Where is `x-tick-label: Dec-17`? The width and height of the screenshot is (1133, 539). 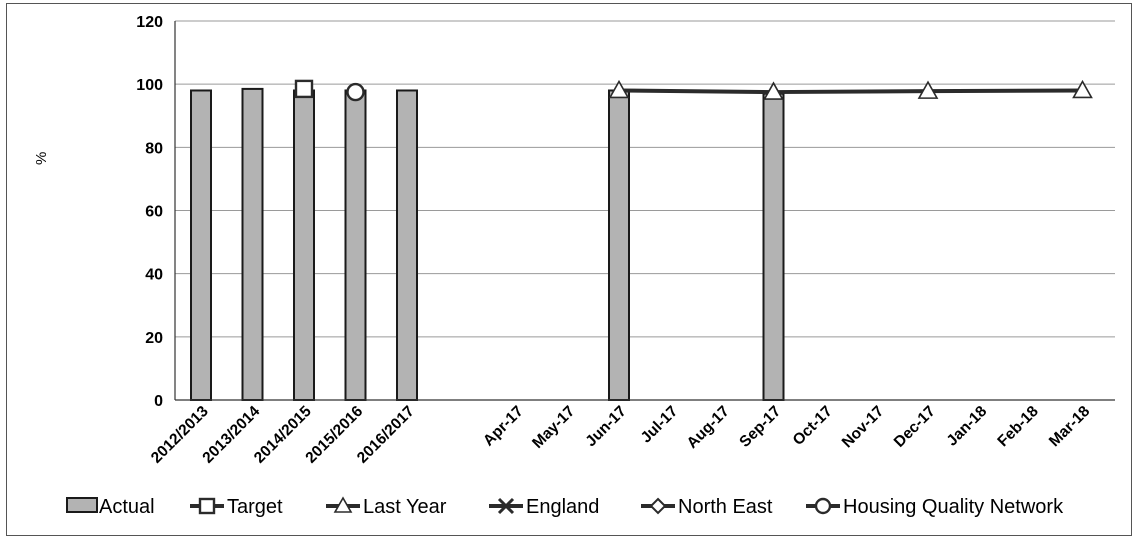 x-tick-label: Dec-17 is located at coordinates (915, 427).